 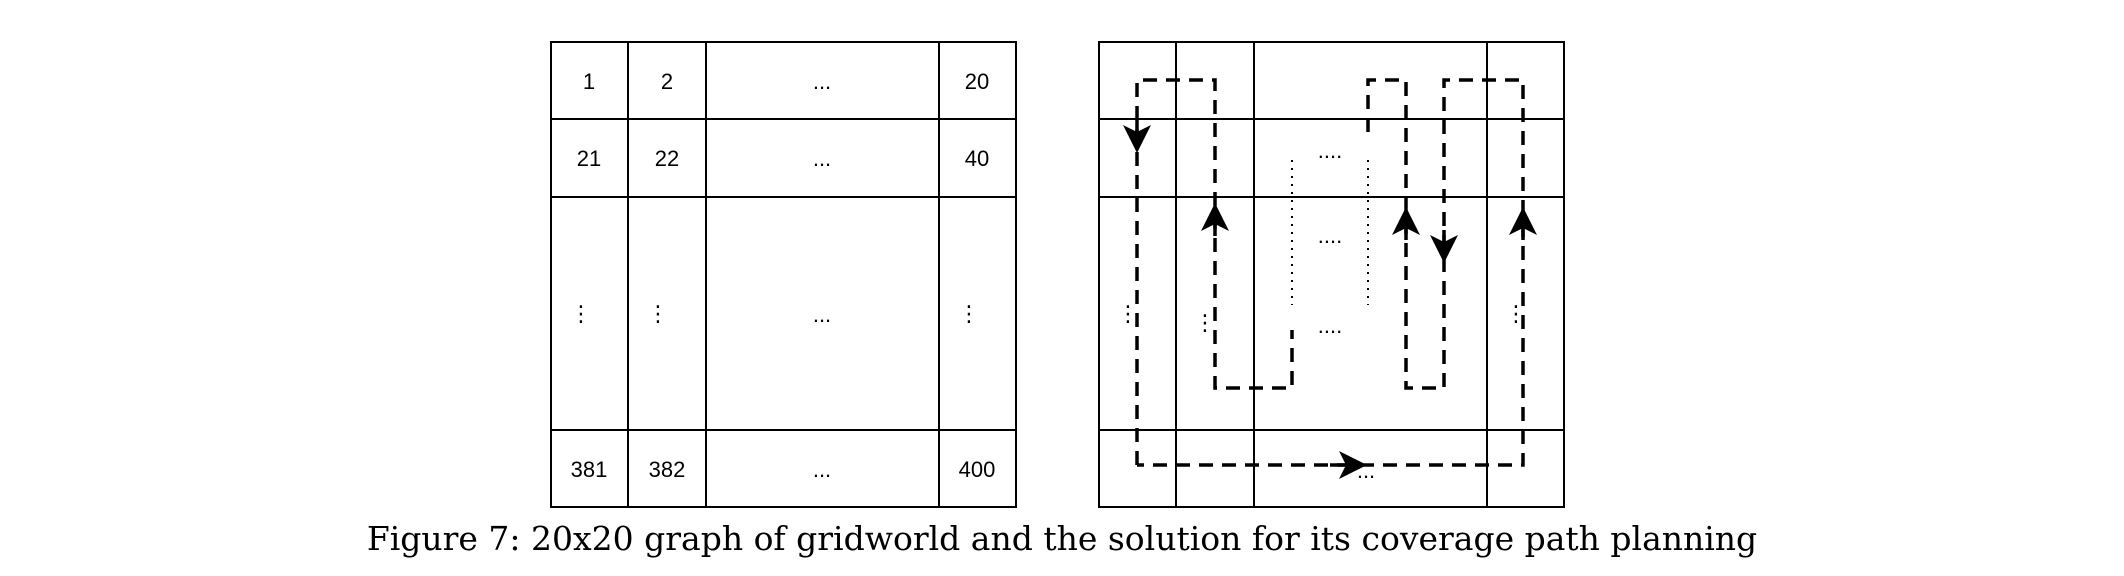 I want to click on grid-cell-label: 400, so click(x=977, y=469).